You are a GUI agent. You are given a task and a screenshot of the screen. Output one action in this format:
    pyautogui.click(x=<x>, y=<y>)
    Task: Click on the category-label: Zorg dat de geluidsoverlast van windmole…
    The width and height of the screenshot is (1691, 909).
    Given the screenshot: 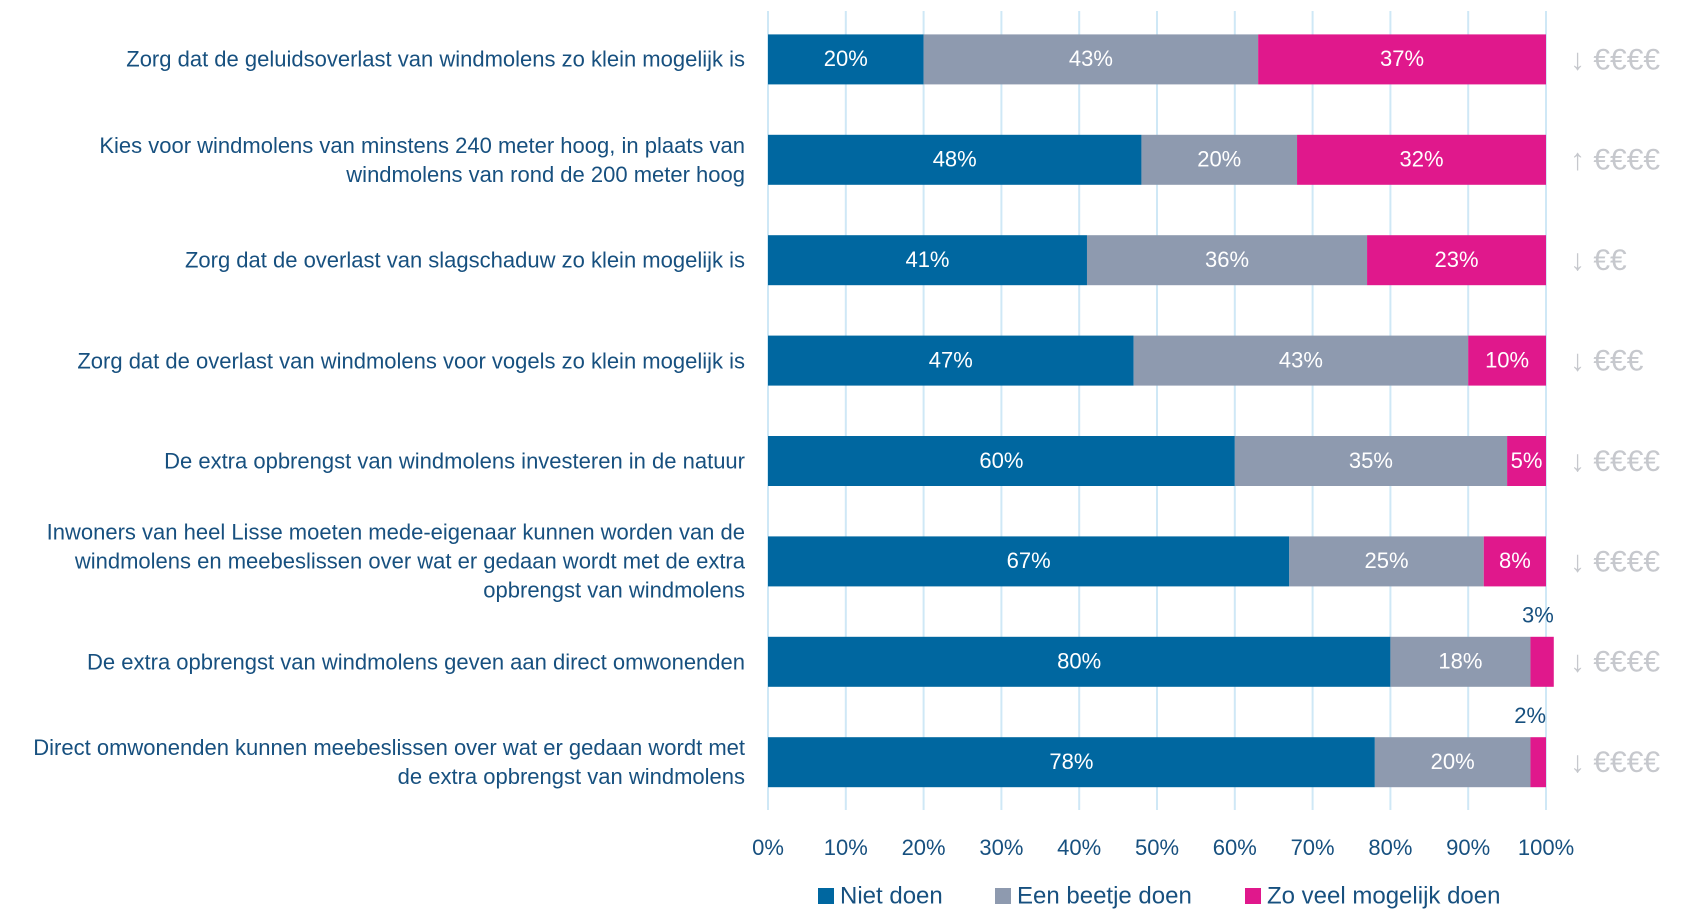 What is the action you would take?
    pyautogui.click(x=435, y=59)
    